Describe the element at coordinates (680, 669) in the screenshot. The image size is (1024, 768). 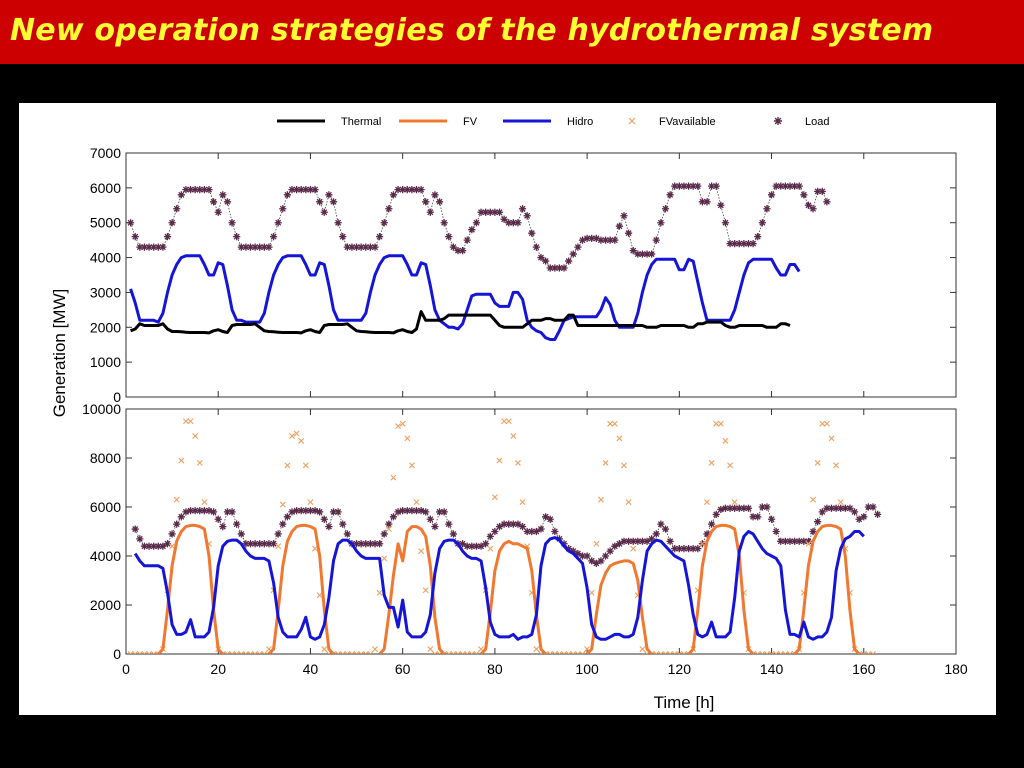
I see `x-tick-label: 120` at that location.